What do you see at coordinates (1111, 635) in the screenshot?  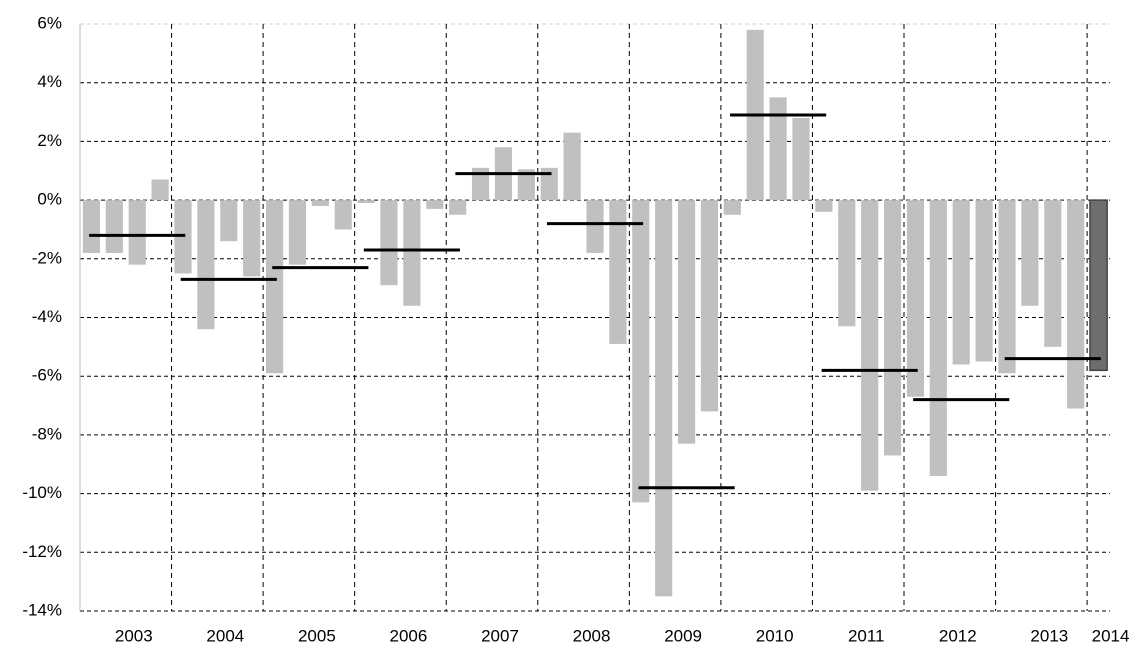 I see `x-tick-label: 2014` at bounding box center [1111, 635].